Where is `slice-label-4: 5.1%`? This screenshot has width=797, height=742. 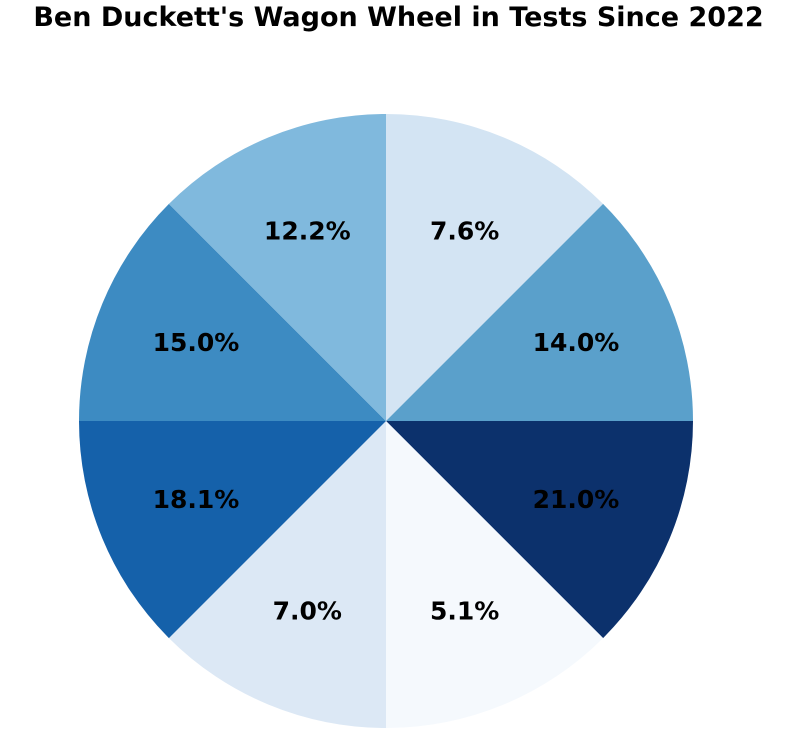
slice-label-4: 5.1% is located at coordinates (464, 611).